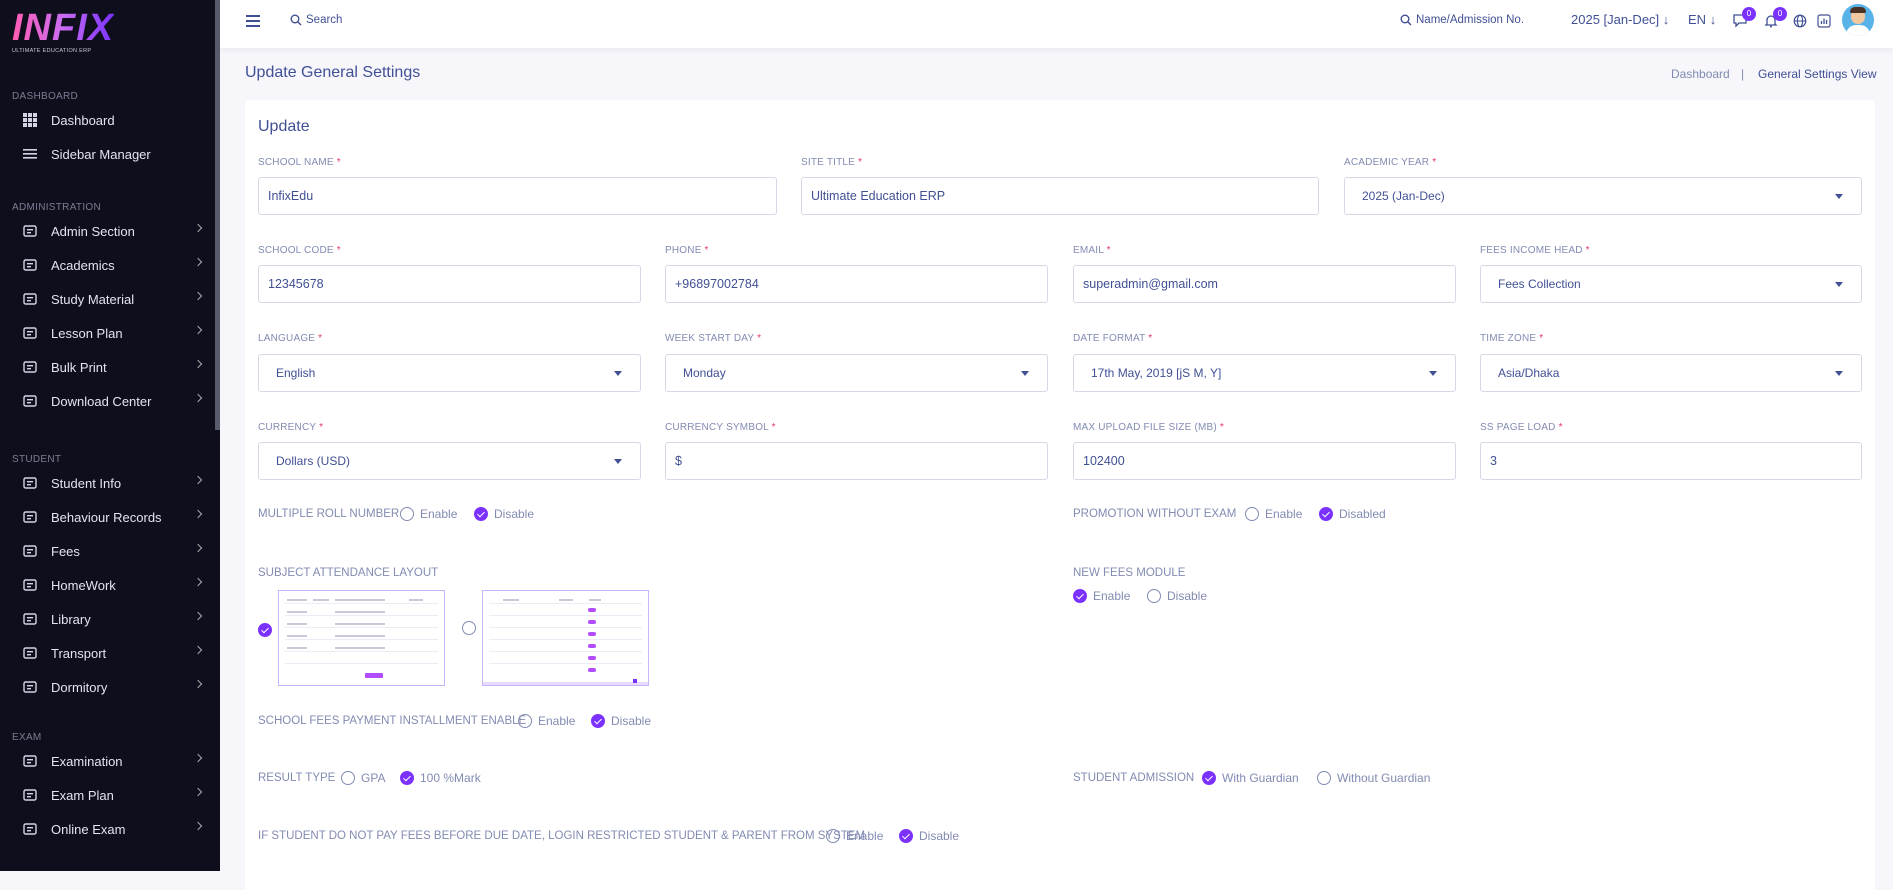  What do you see at coordinates (449, 461) in the screenshot?
I see `currency-select: Dollars (USD)` at bounding box center [449, 461].